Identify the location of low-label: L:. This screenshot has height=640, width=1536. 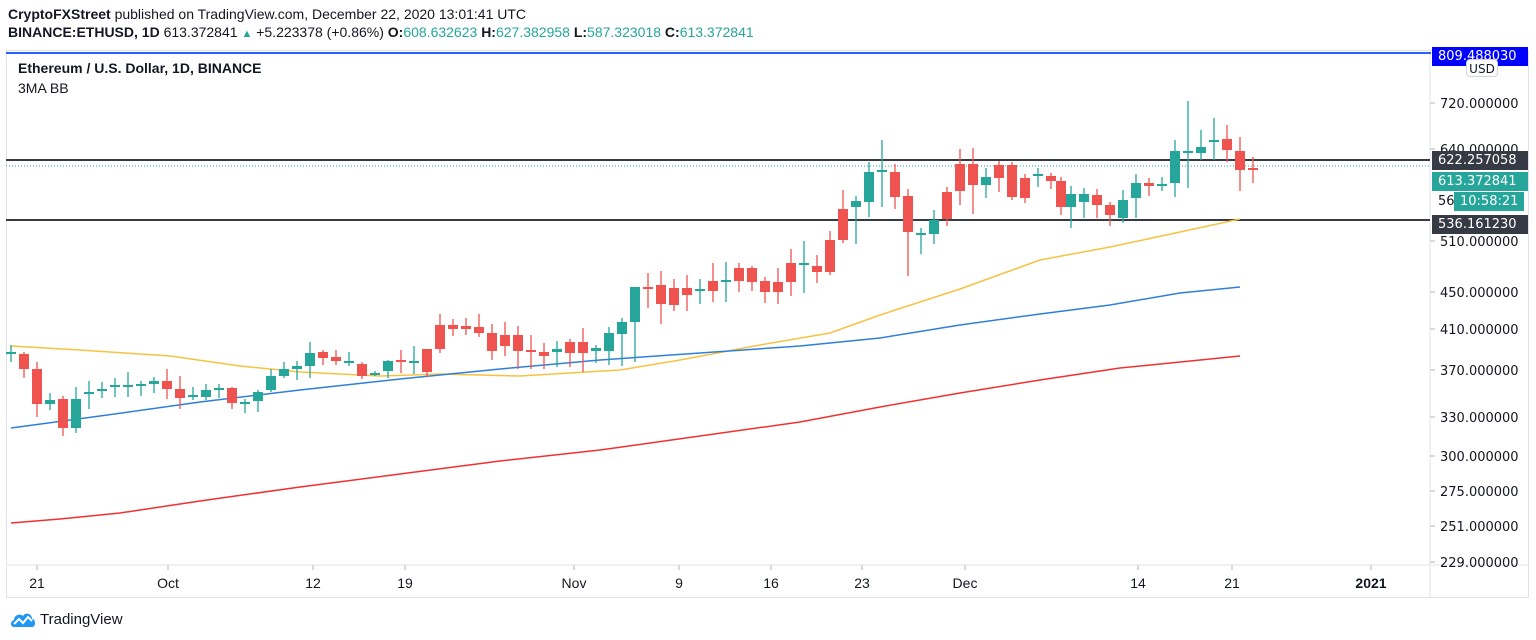
(580, 32).